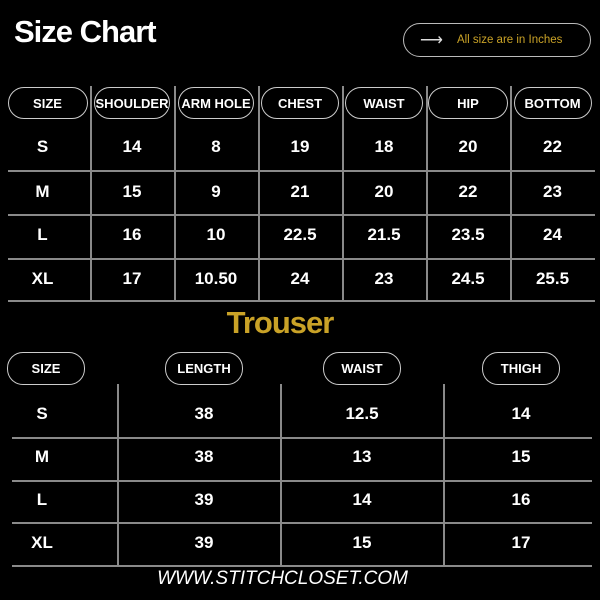 The width and height of the screenshot is (600, 600). I want to click on website-footer: WWW.STITCHCLOSET.COM, so click(282, 578).